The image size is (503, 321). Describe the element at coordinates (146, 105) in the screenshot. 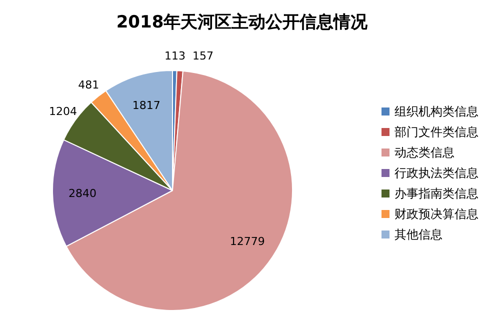

I see `data-label: 1817` at that location.